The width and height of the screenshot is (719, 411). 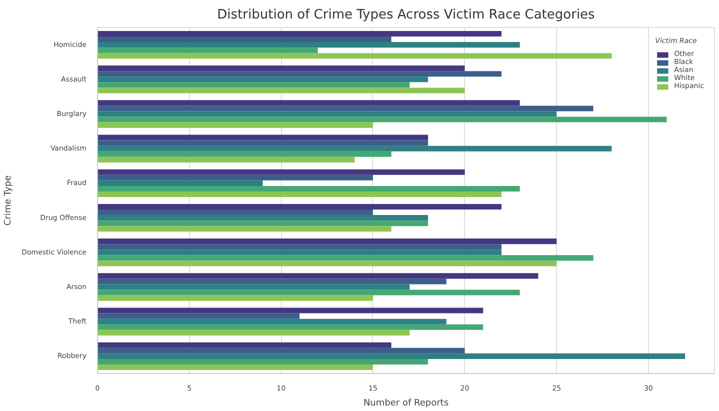 What do you see at coordinates (406, 403) in the screenshot?
I see `x-axis-title: Number of Reports` at bounding box center [406, 403].